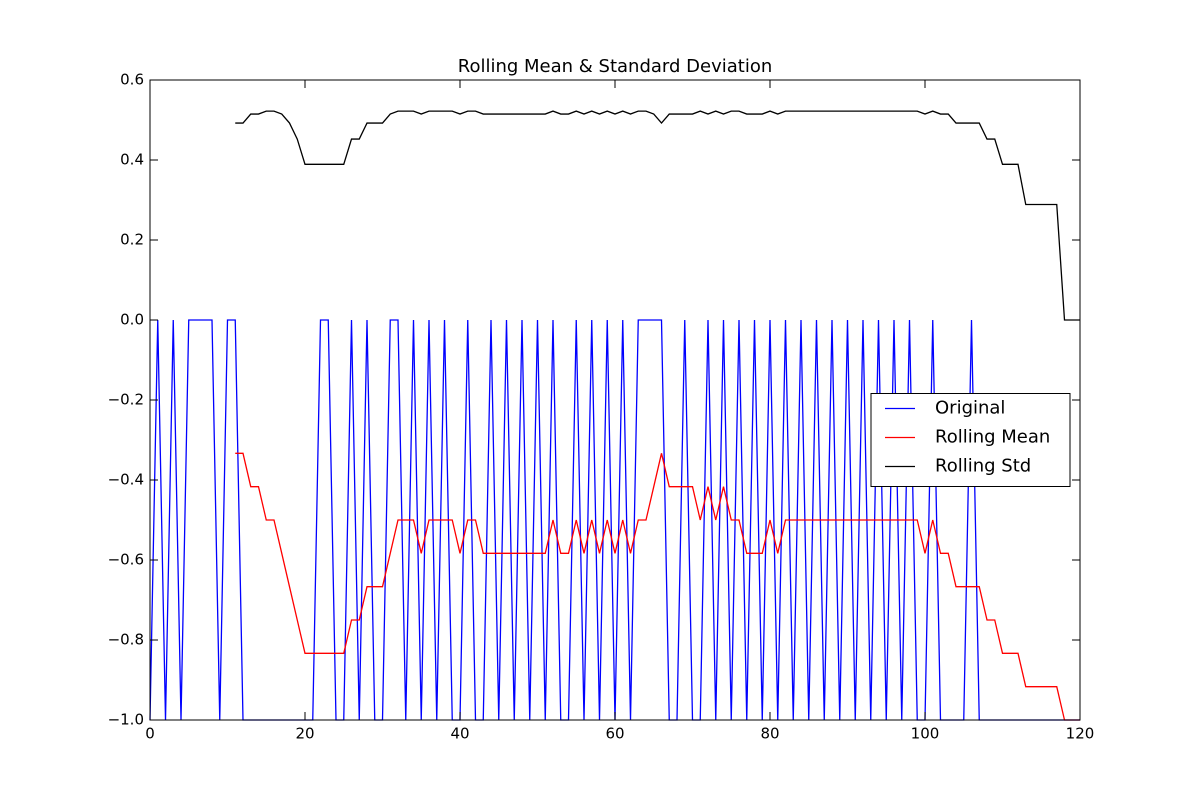 Image resolution: width=1200 pixels, height=800 pixels. Describe the element at coordinates (983, 466) in the screenshot. I see `legend-label: Rolling Std` at that location.